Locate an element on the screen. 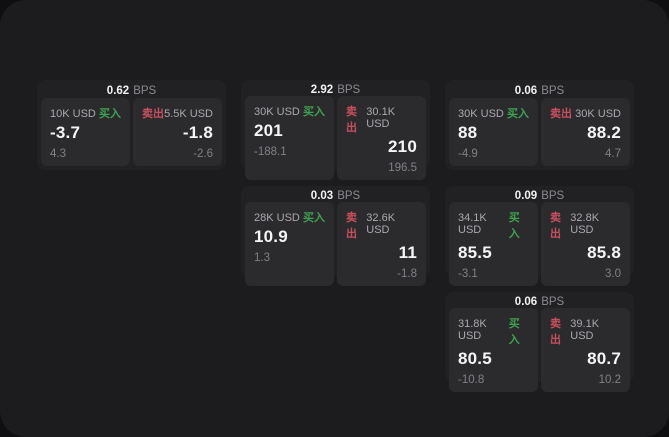 The height and width of the screenshot is (437, 669). sell-cell-header: 卖出 5.5K USD is located at coordinates (177, 113).